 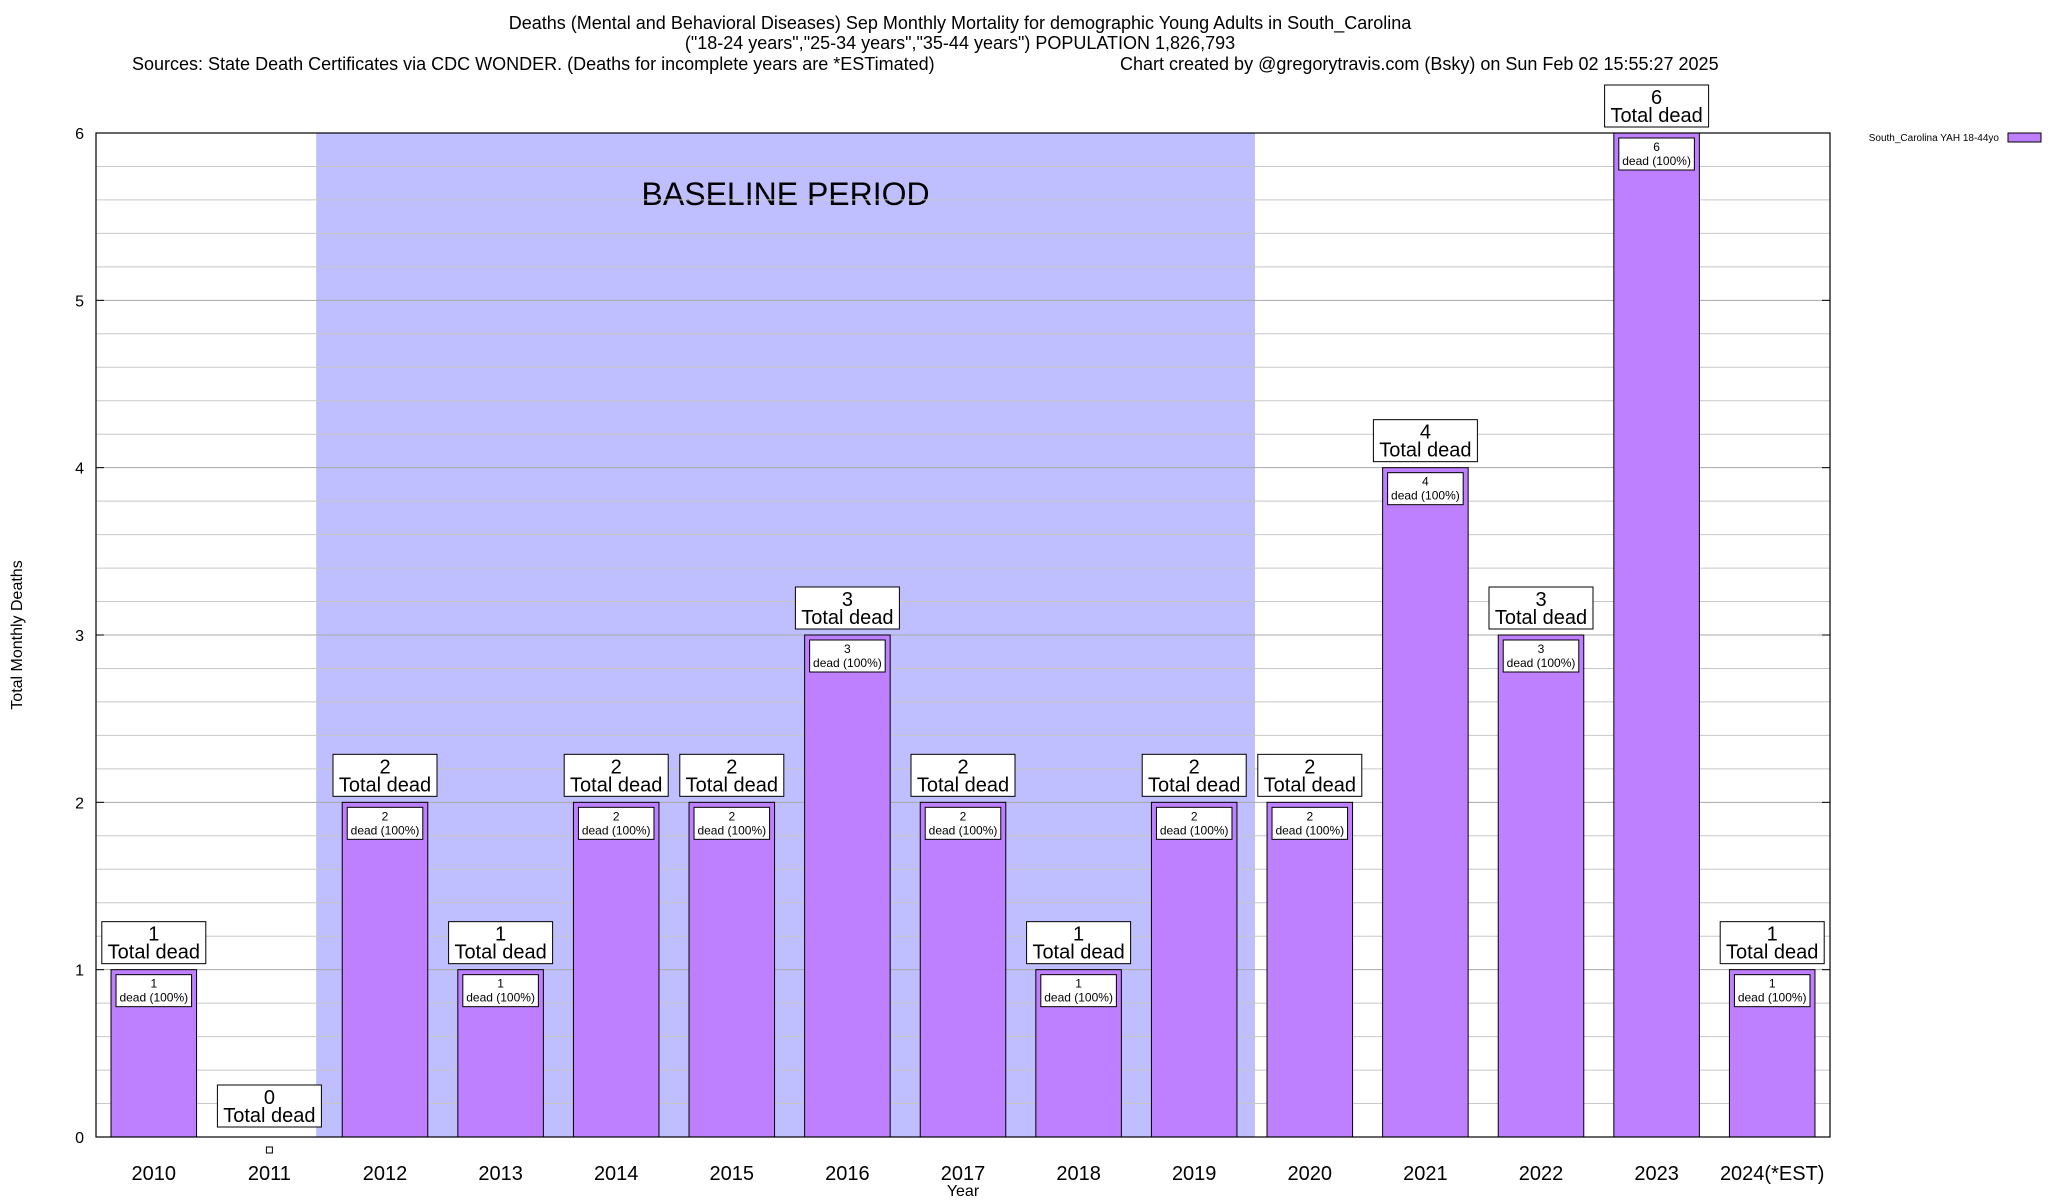 What do you see at coordinates (17, 634) in the screenshot?
I see `y-axis-label: Total Monthly Deaths` at bounding box center [17, 634].